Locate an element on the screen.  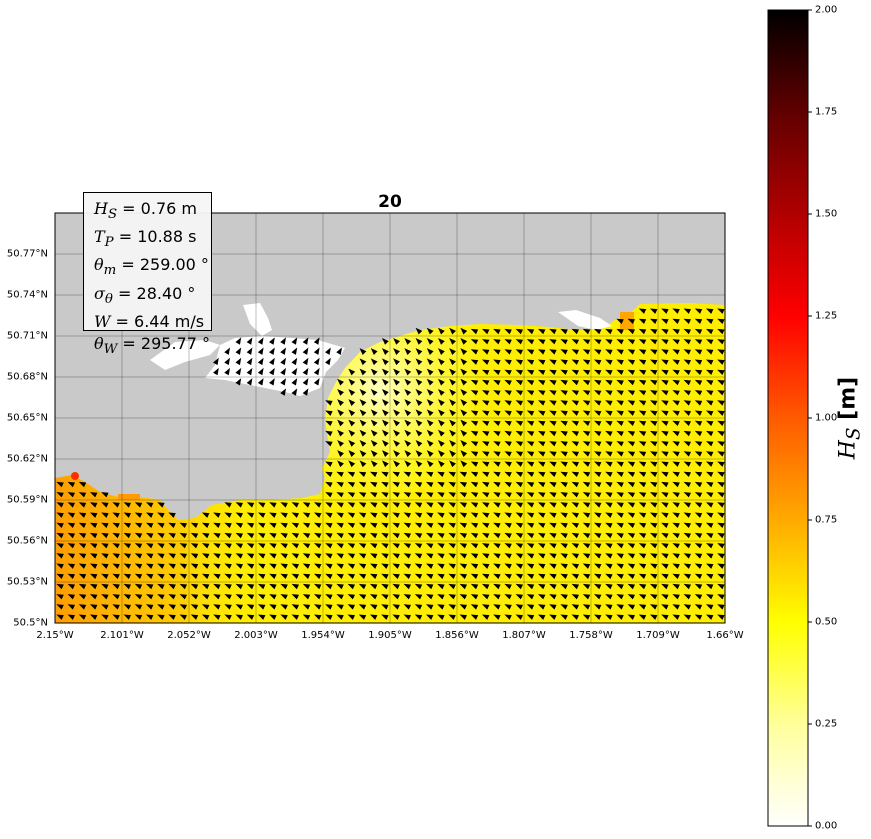
lon-label: 1.66°W is located at coordinates (725, 635).